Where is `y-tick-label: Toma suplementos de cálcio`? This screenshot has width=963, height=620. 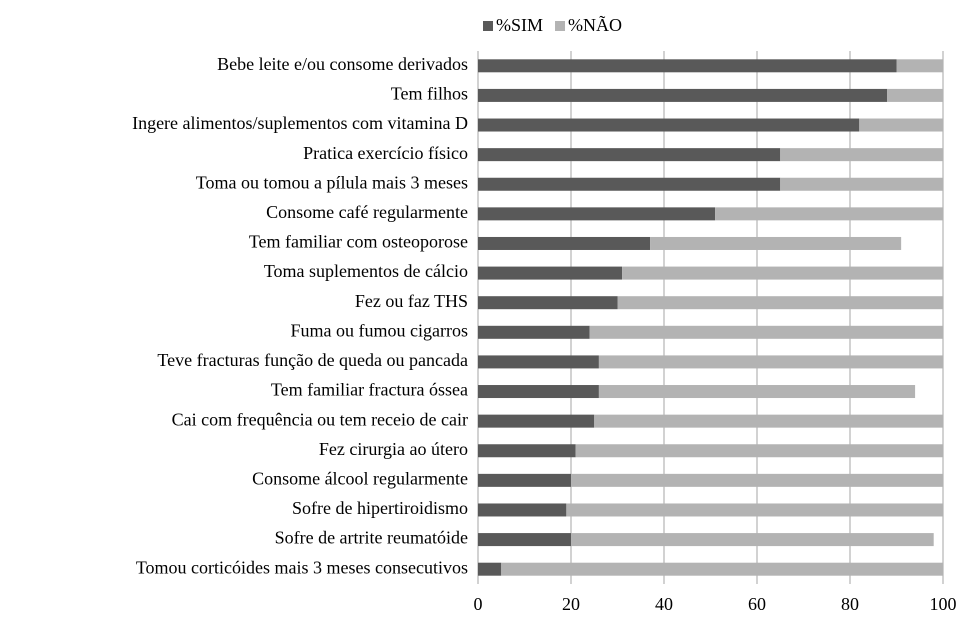 y-tick-label: Toma suplementos de cálcio is located at coordinates (366, 271).